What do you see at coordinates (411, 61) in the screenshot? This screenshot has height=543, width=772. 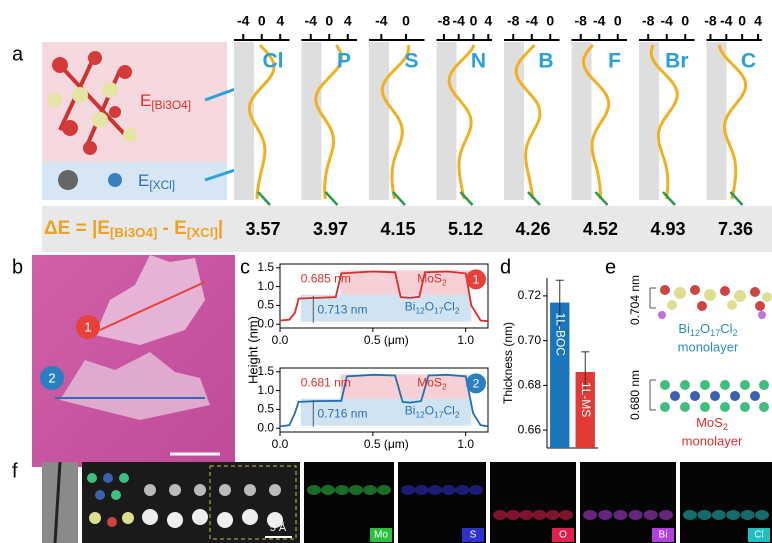 I see `element-label: S` at bounding box center [411, 61].